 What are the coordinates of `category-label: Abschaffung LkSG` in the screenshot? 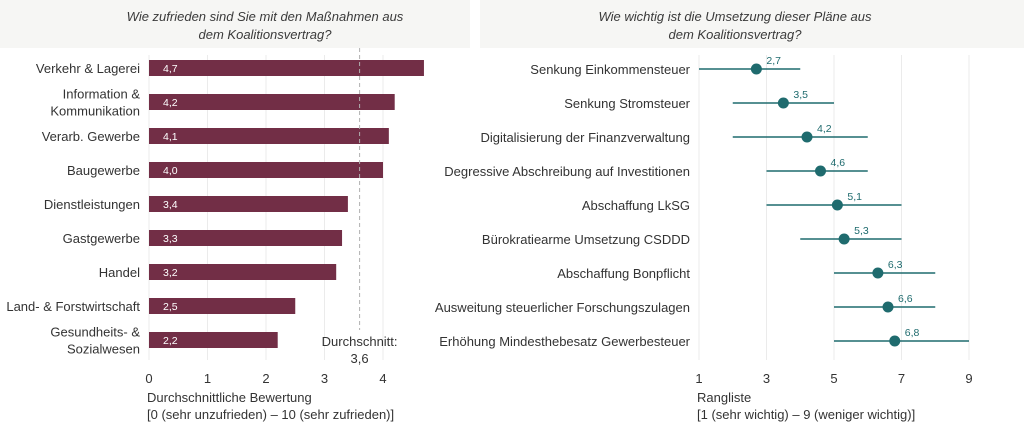 It's located at (636, 205).